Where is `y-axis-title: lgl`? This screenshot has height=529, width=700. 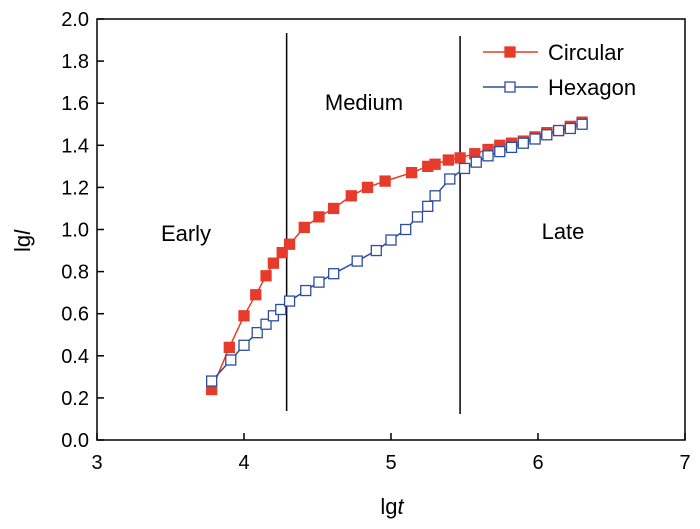
y-axis-title: lgl is located at coordinates (22, 240).